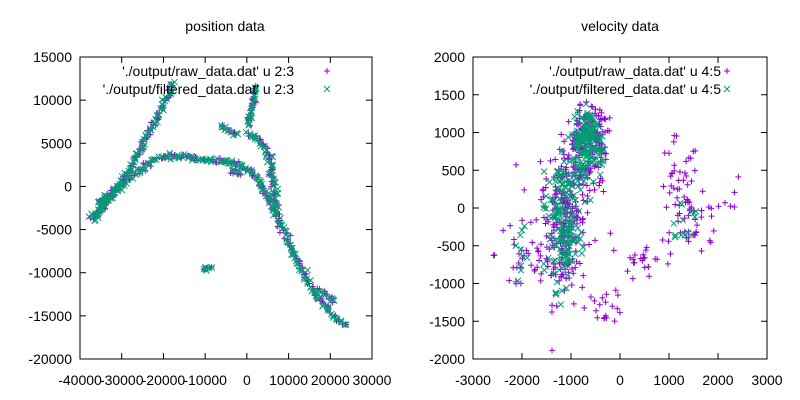 The image size is (800, 400). What do you see at coordinates (80, 380) in the screenshot?
I see `x-tick-label: -40000` at bounding box center [80, 380].